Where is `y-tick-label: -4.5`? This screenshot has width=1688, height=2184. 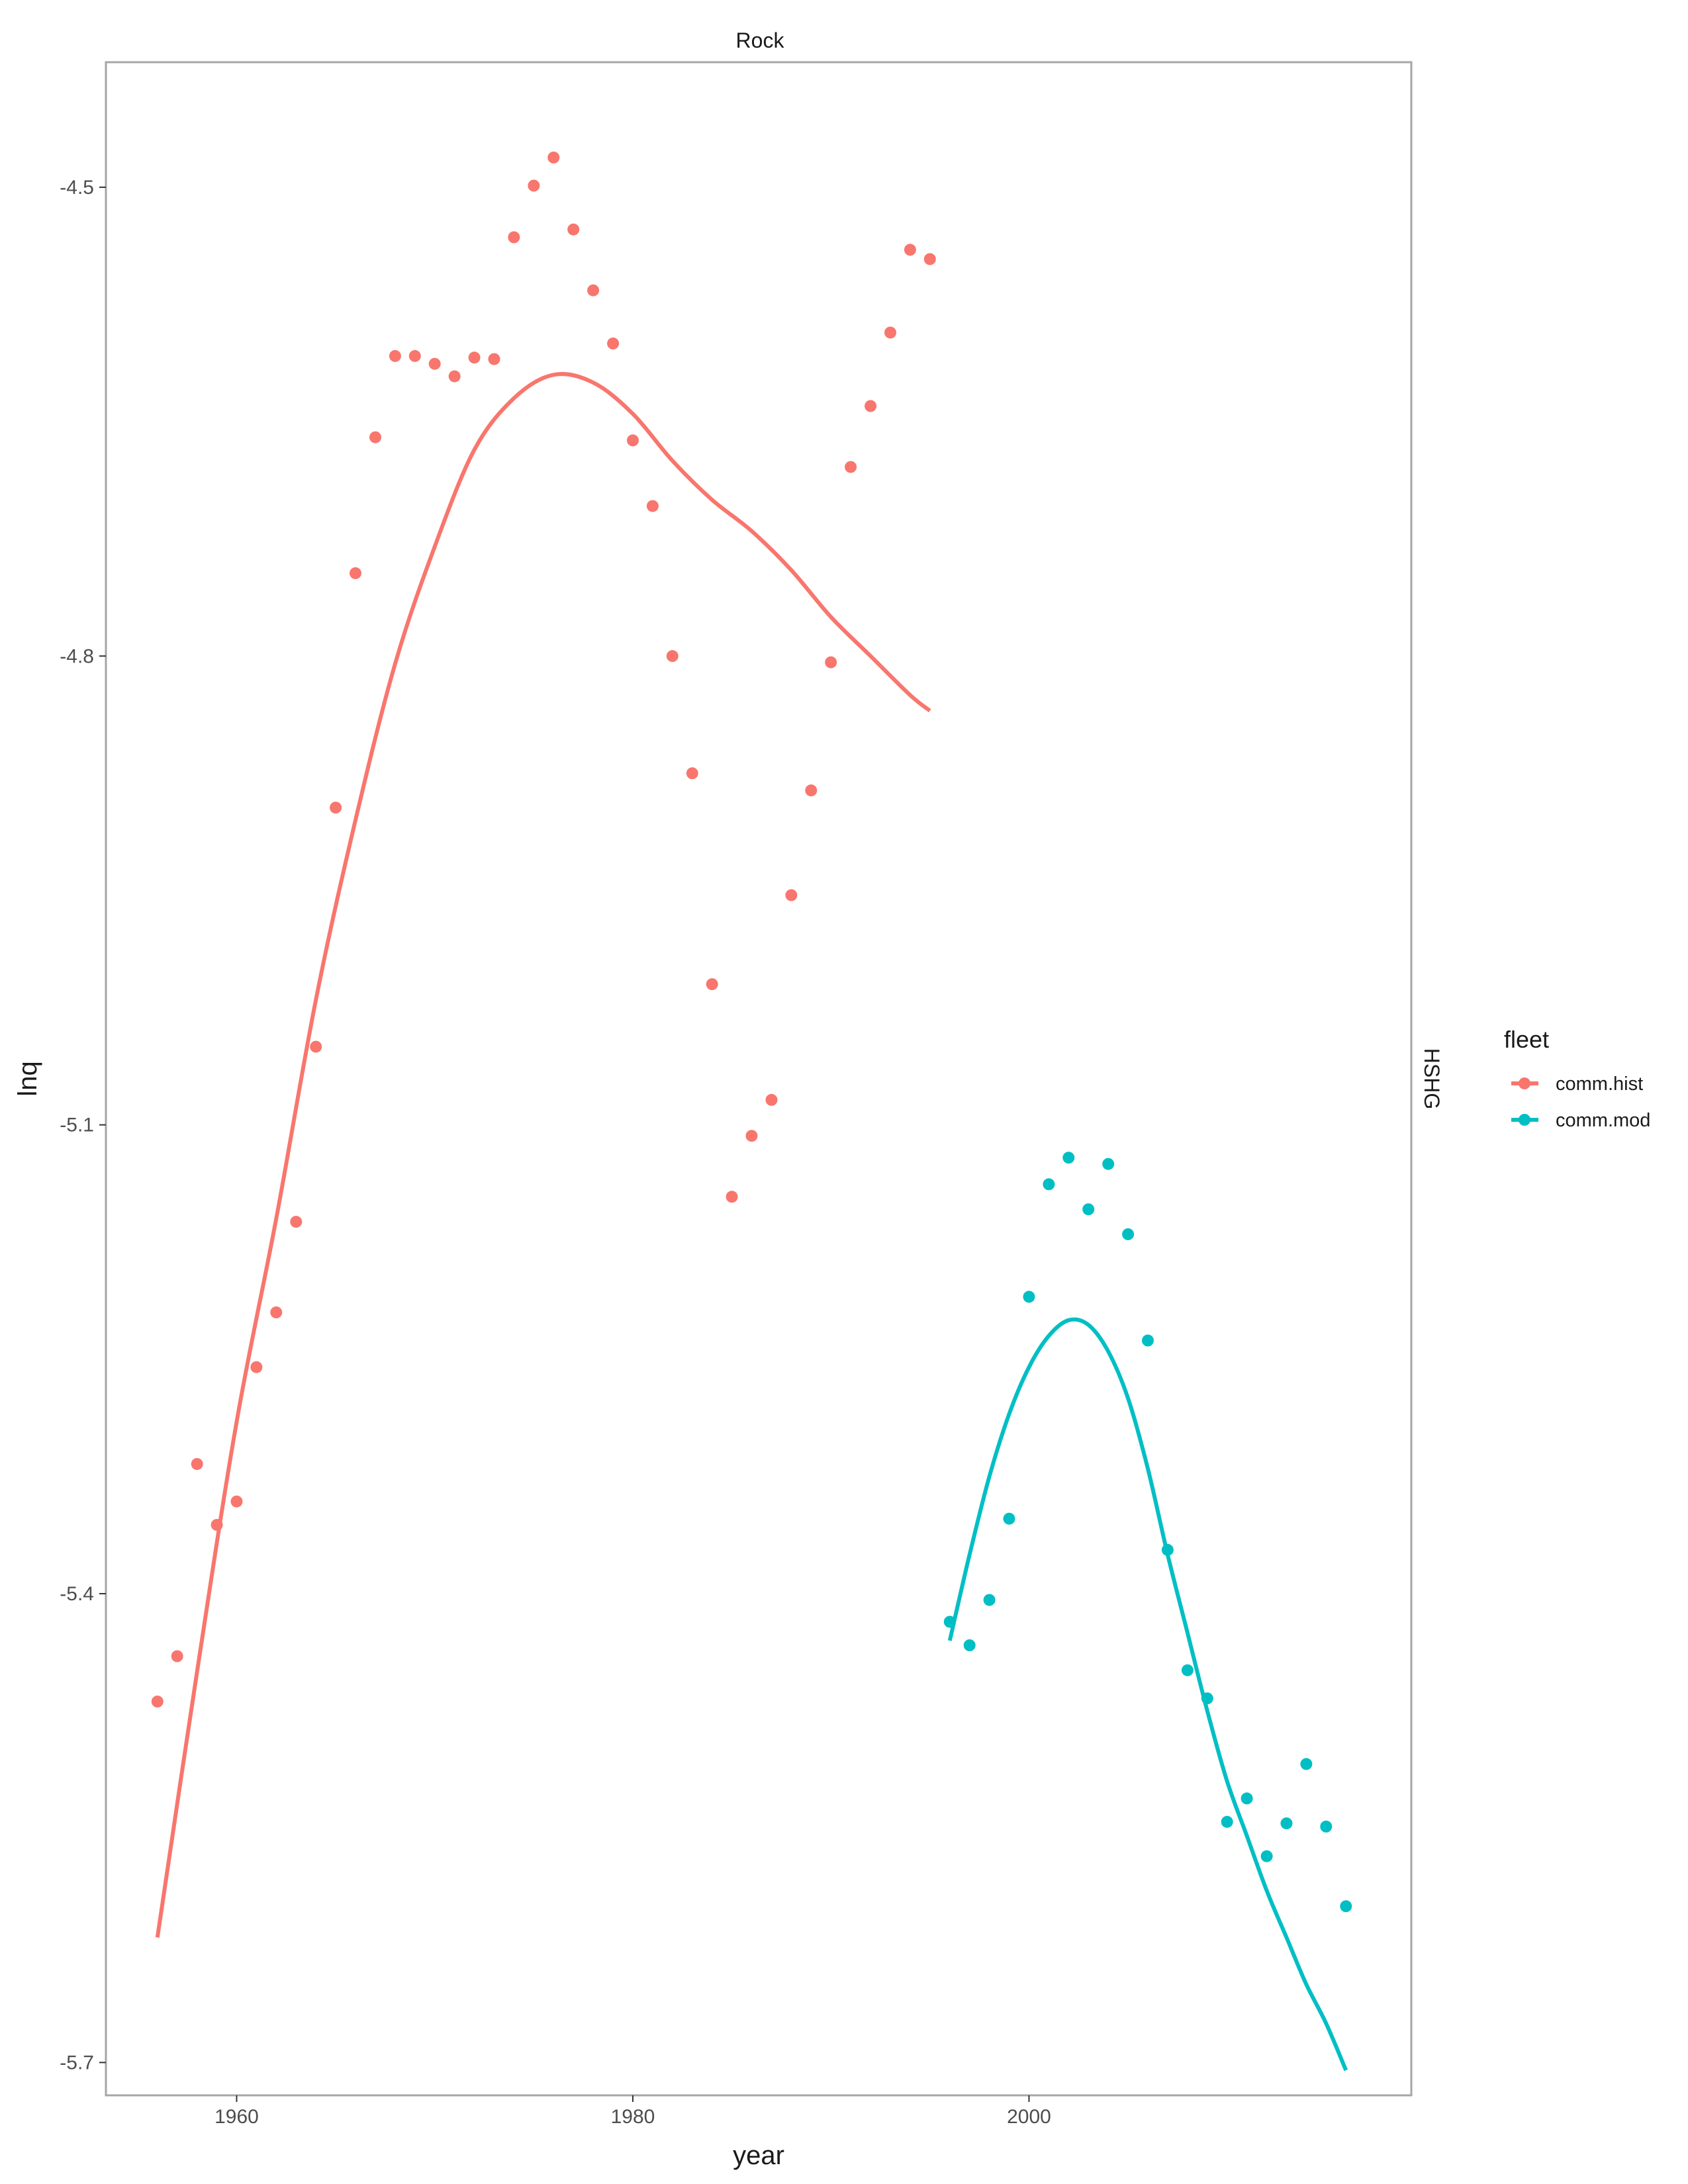 y-tick-label: -4.5 is located at coordinates (77, 188).